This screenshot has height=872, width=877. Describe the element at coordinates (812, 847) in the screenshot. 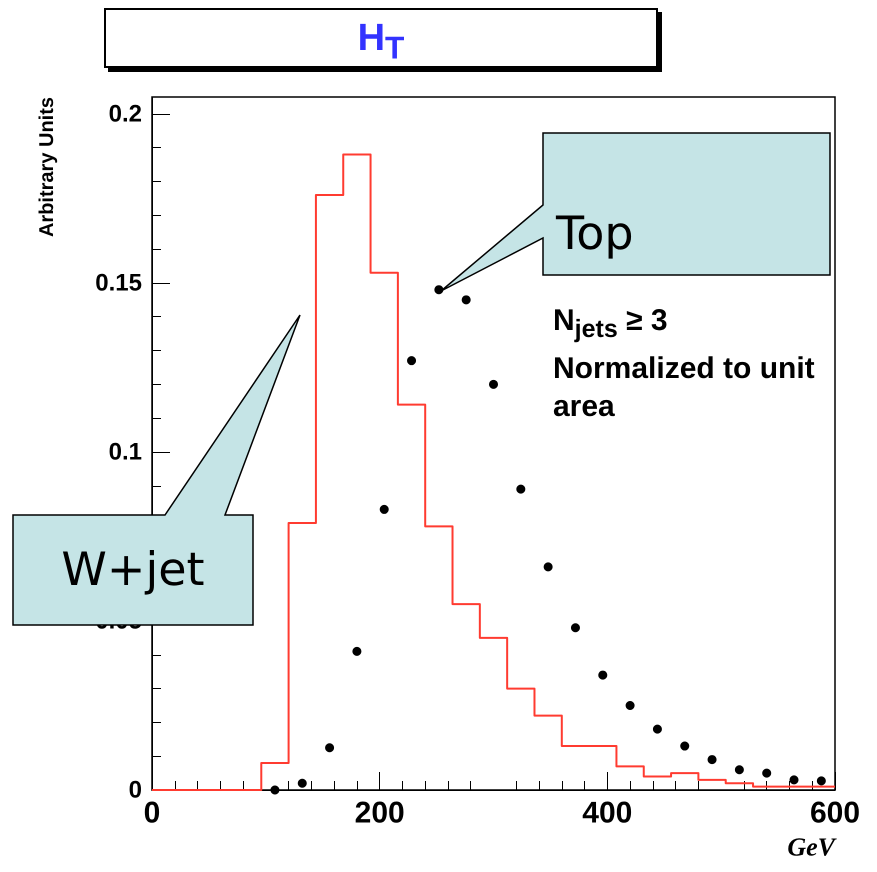

I see `x-axis-title: GeV` at that location.